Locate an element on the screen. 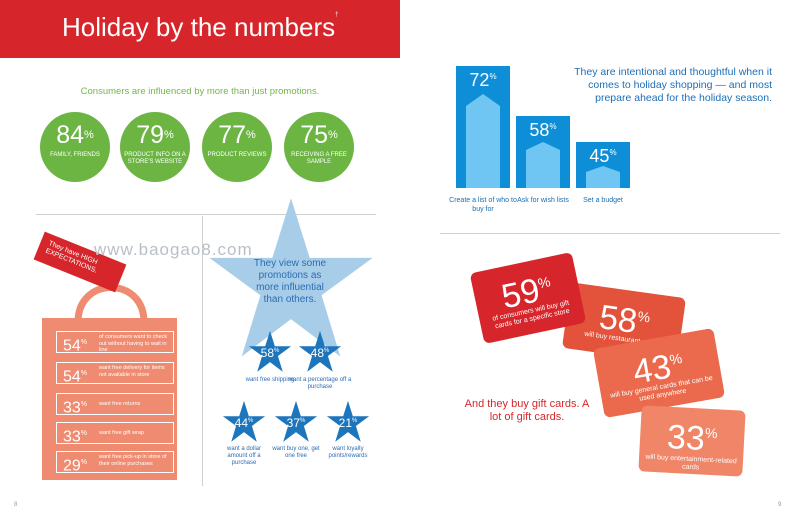 The image size is (800, 518). expectation-row: 33% want free returns is located at coordinates (115, 405).